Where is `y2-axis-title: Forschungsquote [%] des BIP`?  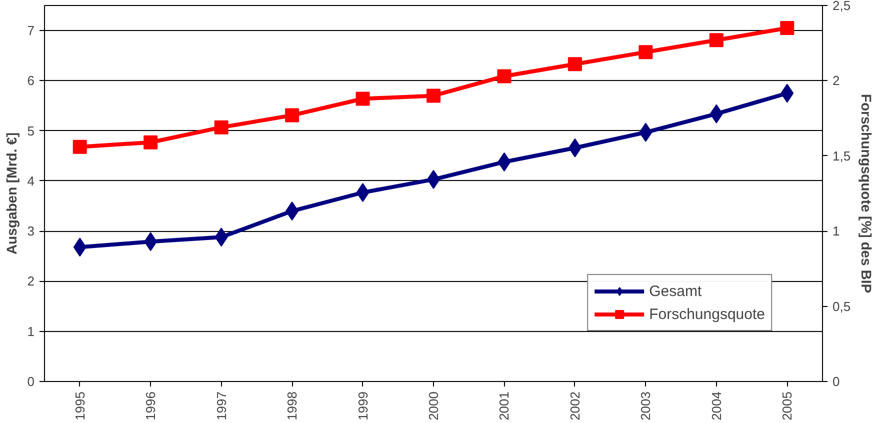 y2-axis-title: Forschungsquote [%] des BIP is located at coordinates (866, 194).